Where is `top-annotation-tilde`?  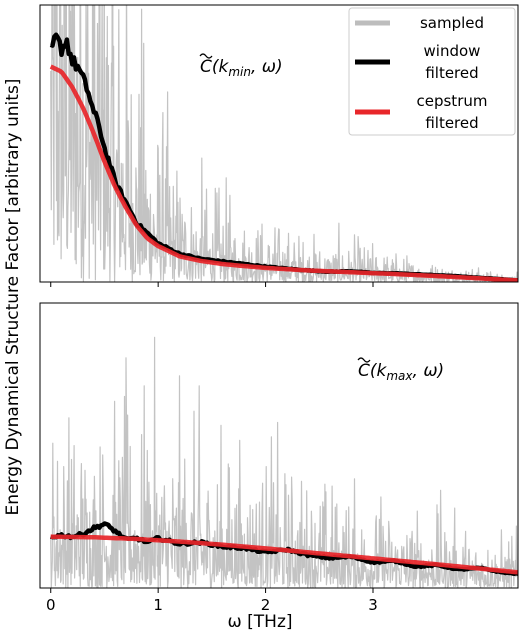 top-annotation-tilde is located at coordinates (206, 56).